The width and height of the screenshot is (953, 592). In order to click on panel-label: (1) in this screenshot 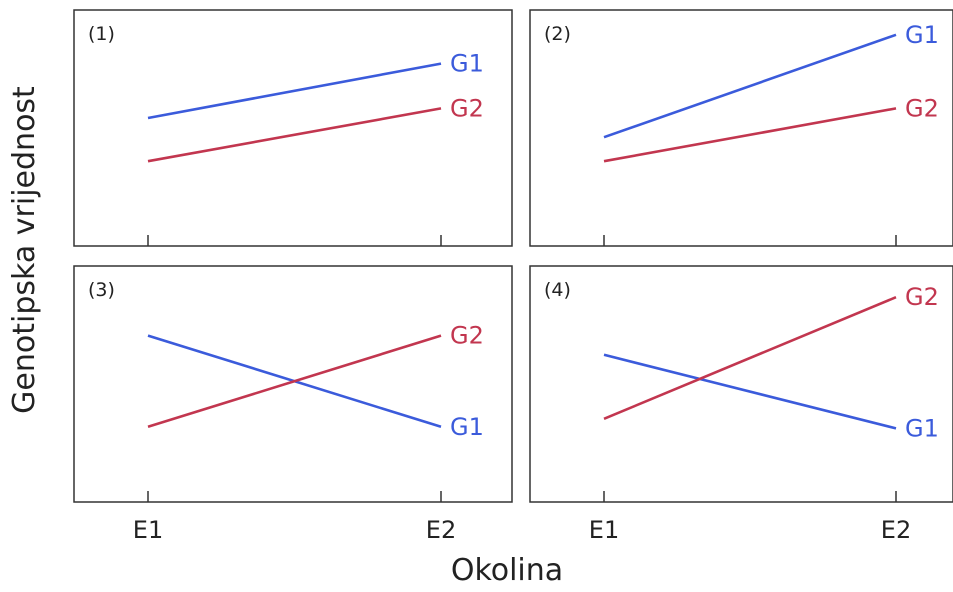, I will do `click(101, 34)`.